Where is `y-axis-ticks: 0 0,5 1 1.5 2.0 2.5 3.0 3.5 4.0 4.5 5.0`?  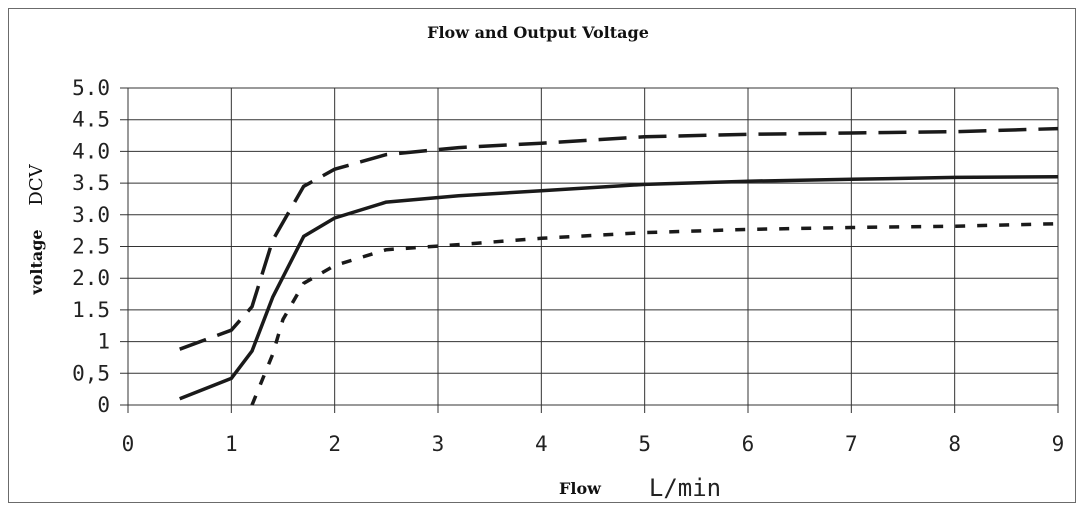 y-axis-ticks: 0 0,5 1 1.5 2.0 2.5 3.0 3.5 4.0 4.5 5.0 is located at coordinates (91, 246).